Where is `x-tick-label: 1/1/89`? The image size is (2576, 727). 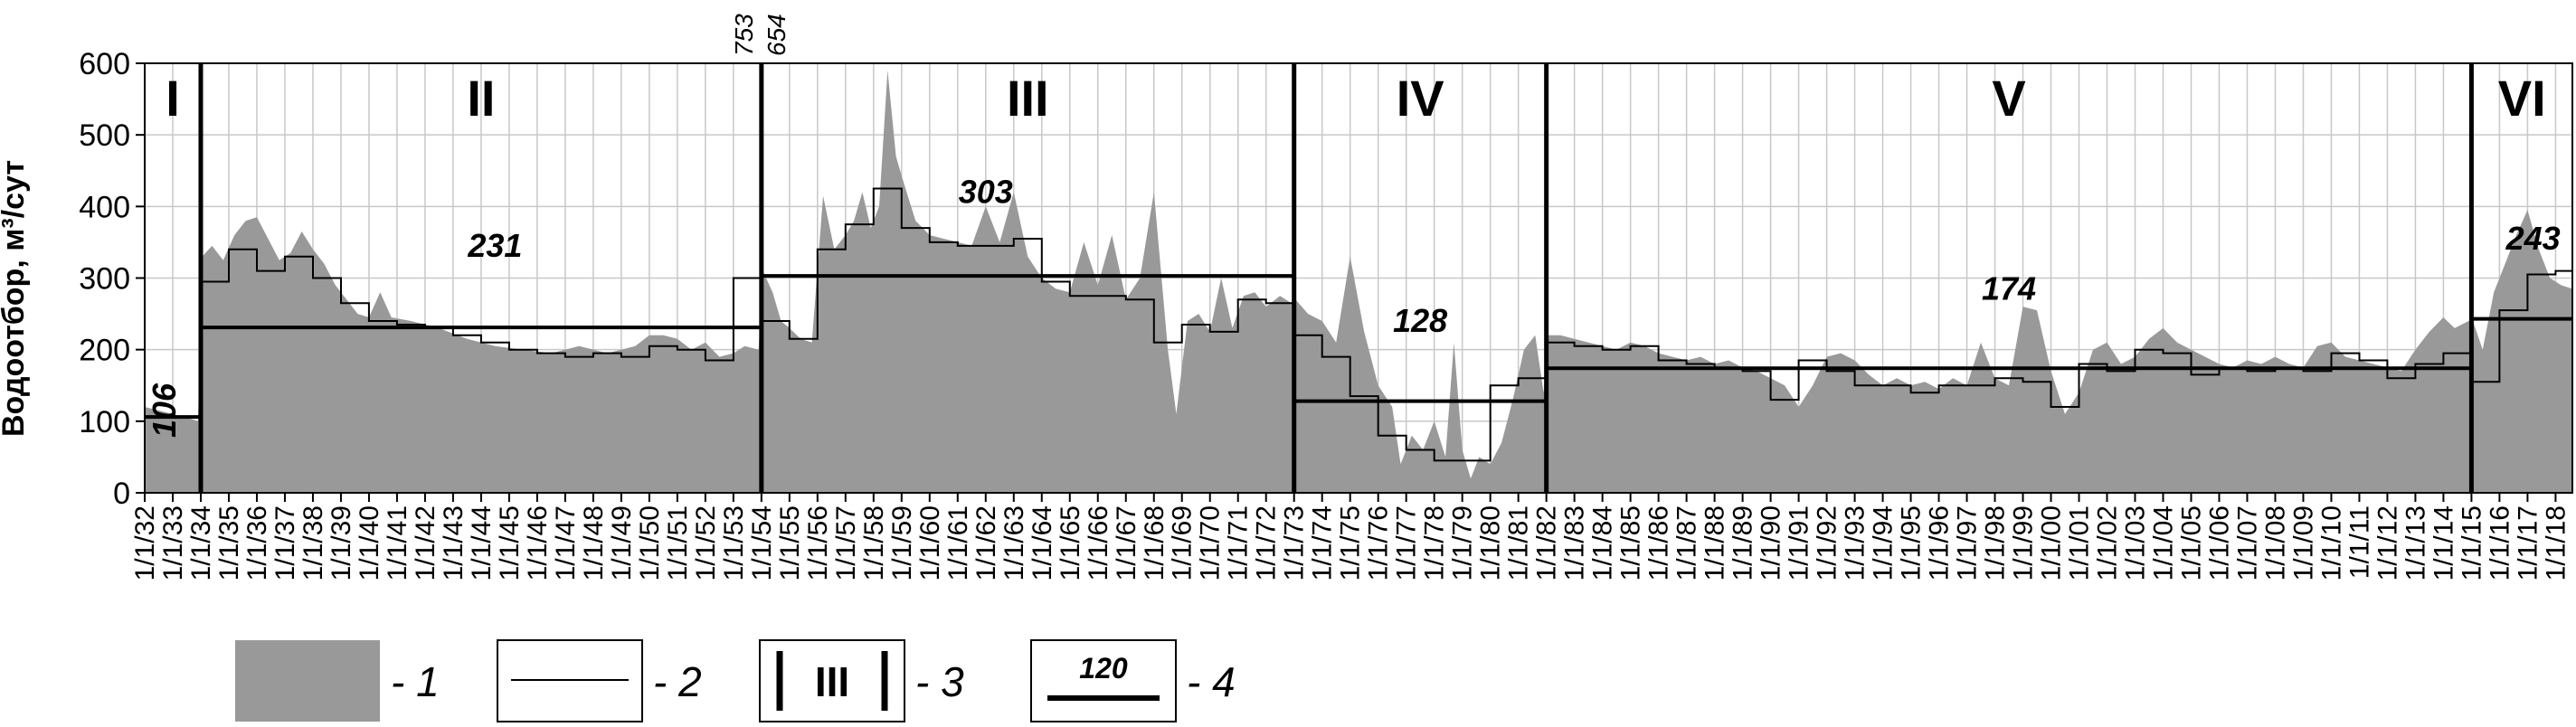 x-tick-label: 1/1/89 is located at coordinates (1743, 543).